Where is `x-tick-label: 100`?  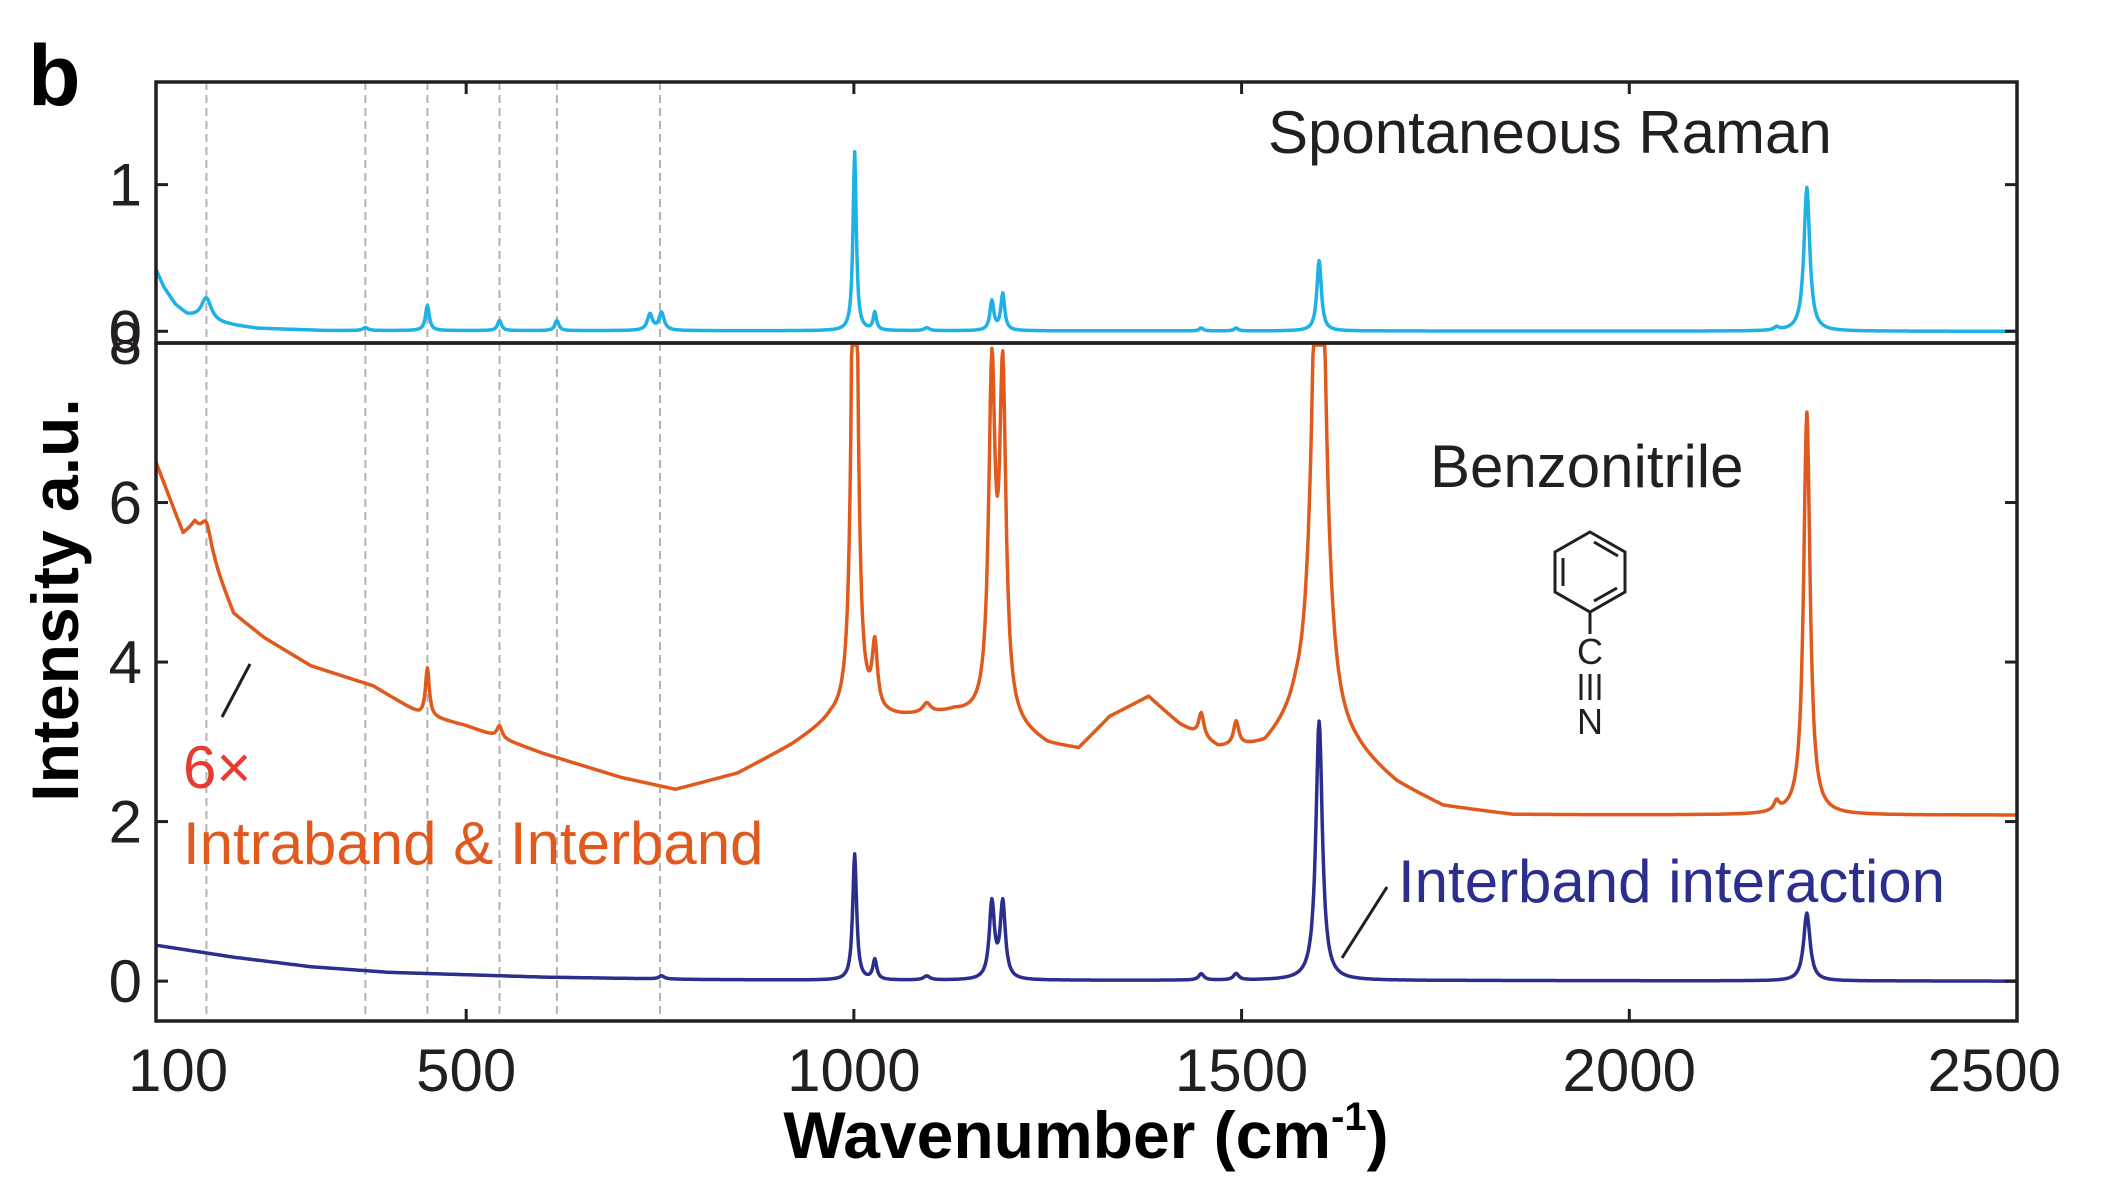 x-tick-label: 100 is located at coordinates (178, 1070).